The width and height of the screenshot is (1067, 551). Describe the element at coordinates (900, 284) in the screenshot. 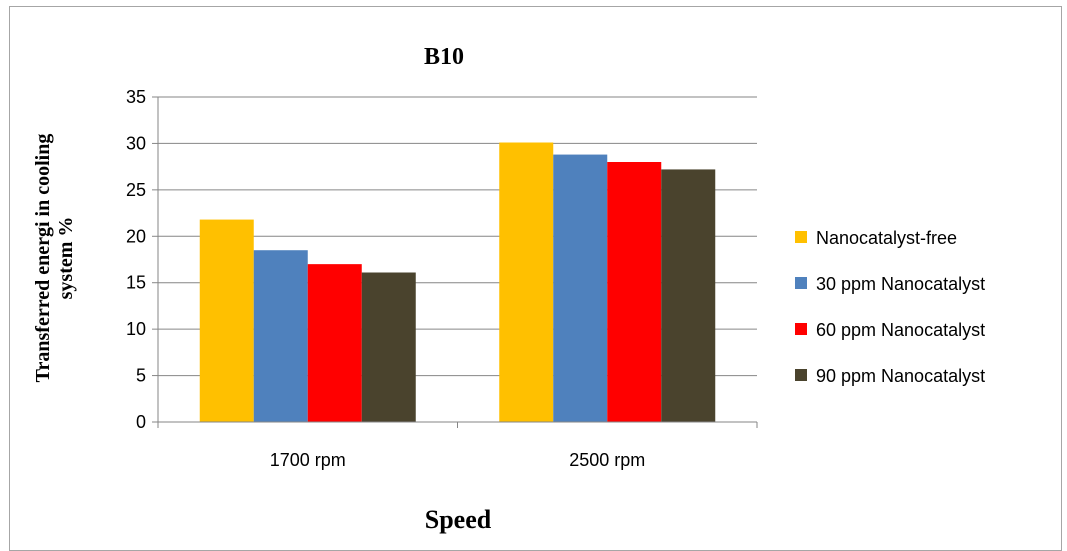

I see `legend-label: 30 ppm Nanocatalyst` at that location.